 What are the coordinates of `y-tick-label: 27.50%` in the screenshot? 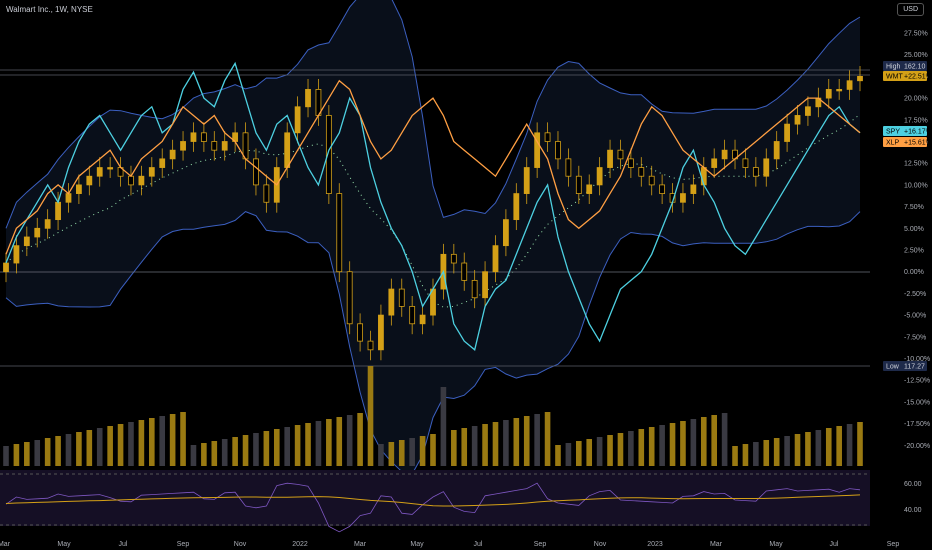 It's located at (916, 34).